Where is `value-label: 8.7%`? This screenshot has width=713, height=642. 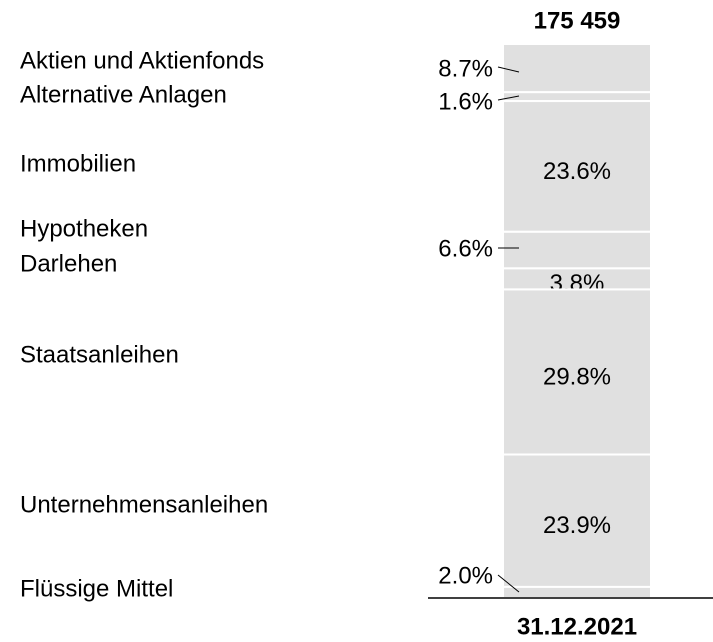
value-label: 8.7% is located at coordinates (465, 68).